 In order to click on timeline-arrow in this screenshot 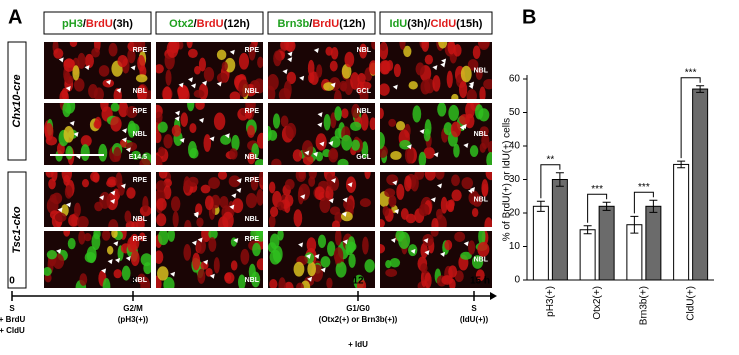, I will do `click(493, 296)`.